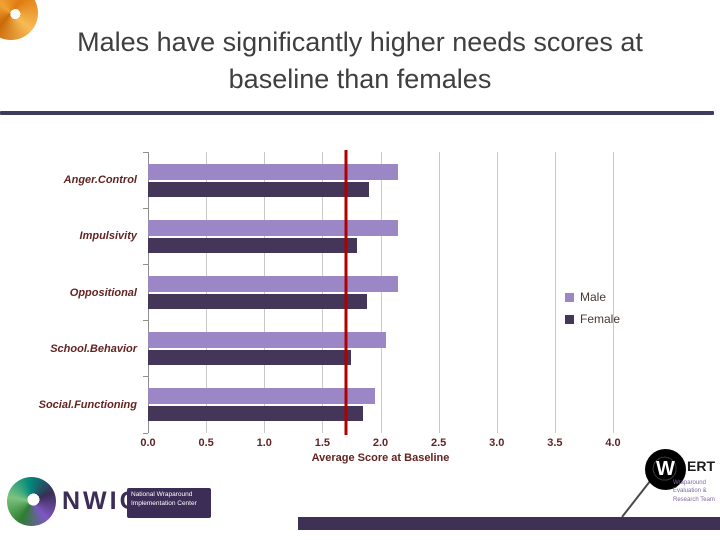 The height and width of the screenshot is (540, 720). Describe the element at coordinates (694, 491) in the screenshot. I see `wert-caption: Wraparound Evaluation & Research Team` at that location.